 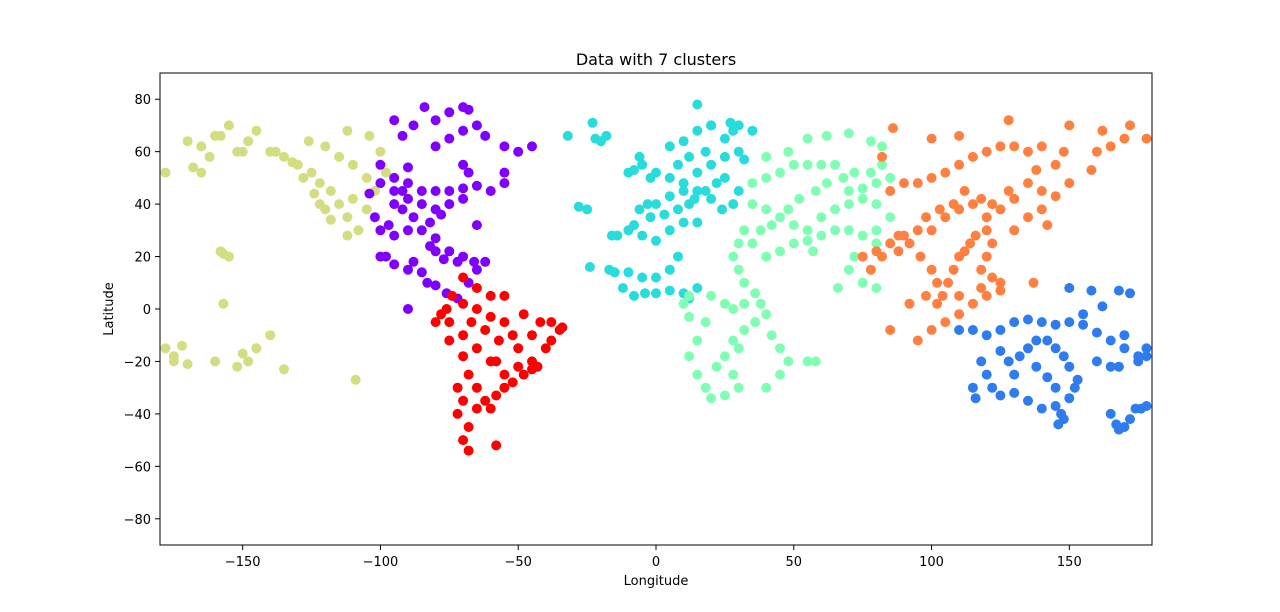 I want to click on y-tick-label: −20, so click(x=137, y=362).